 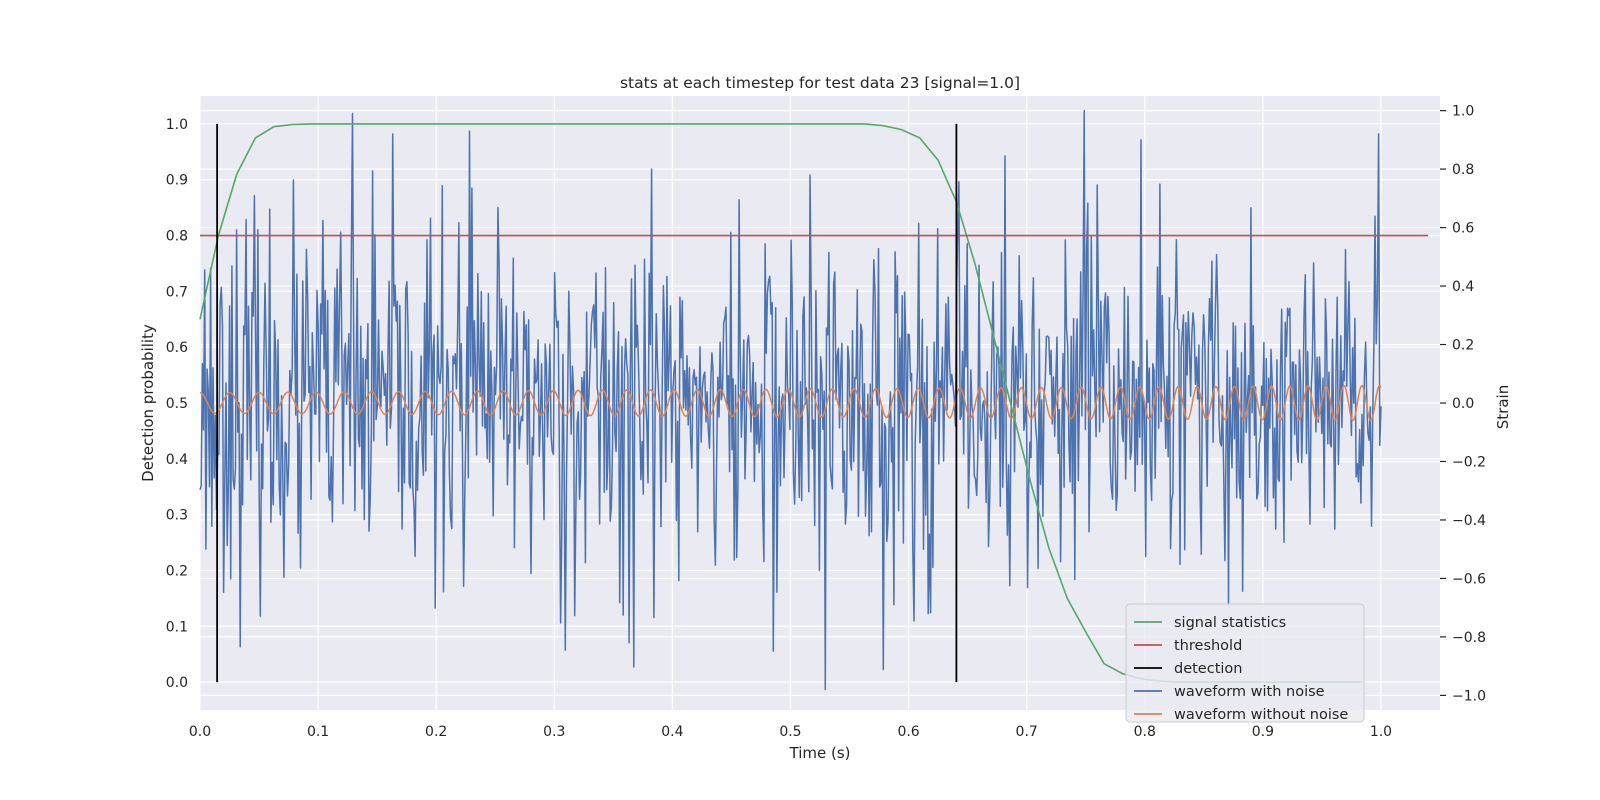 What do you see at coordinates (436, 732) in the screenshot?
I see `x-tick-label: 0.2` at bounding box center [436, 732].